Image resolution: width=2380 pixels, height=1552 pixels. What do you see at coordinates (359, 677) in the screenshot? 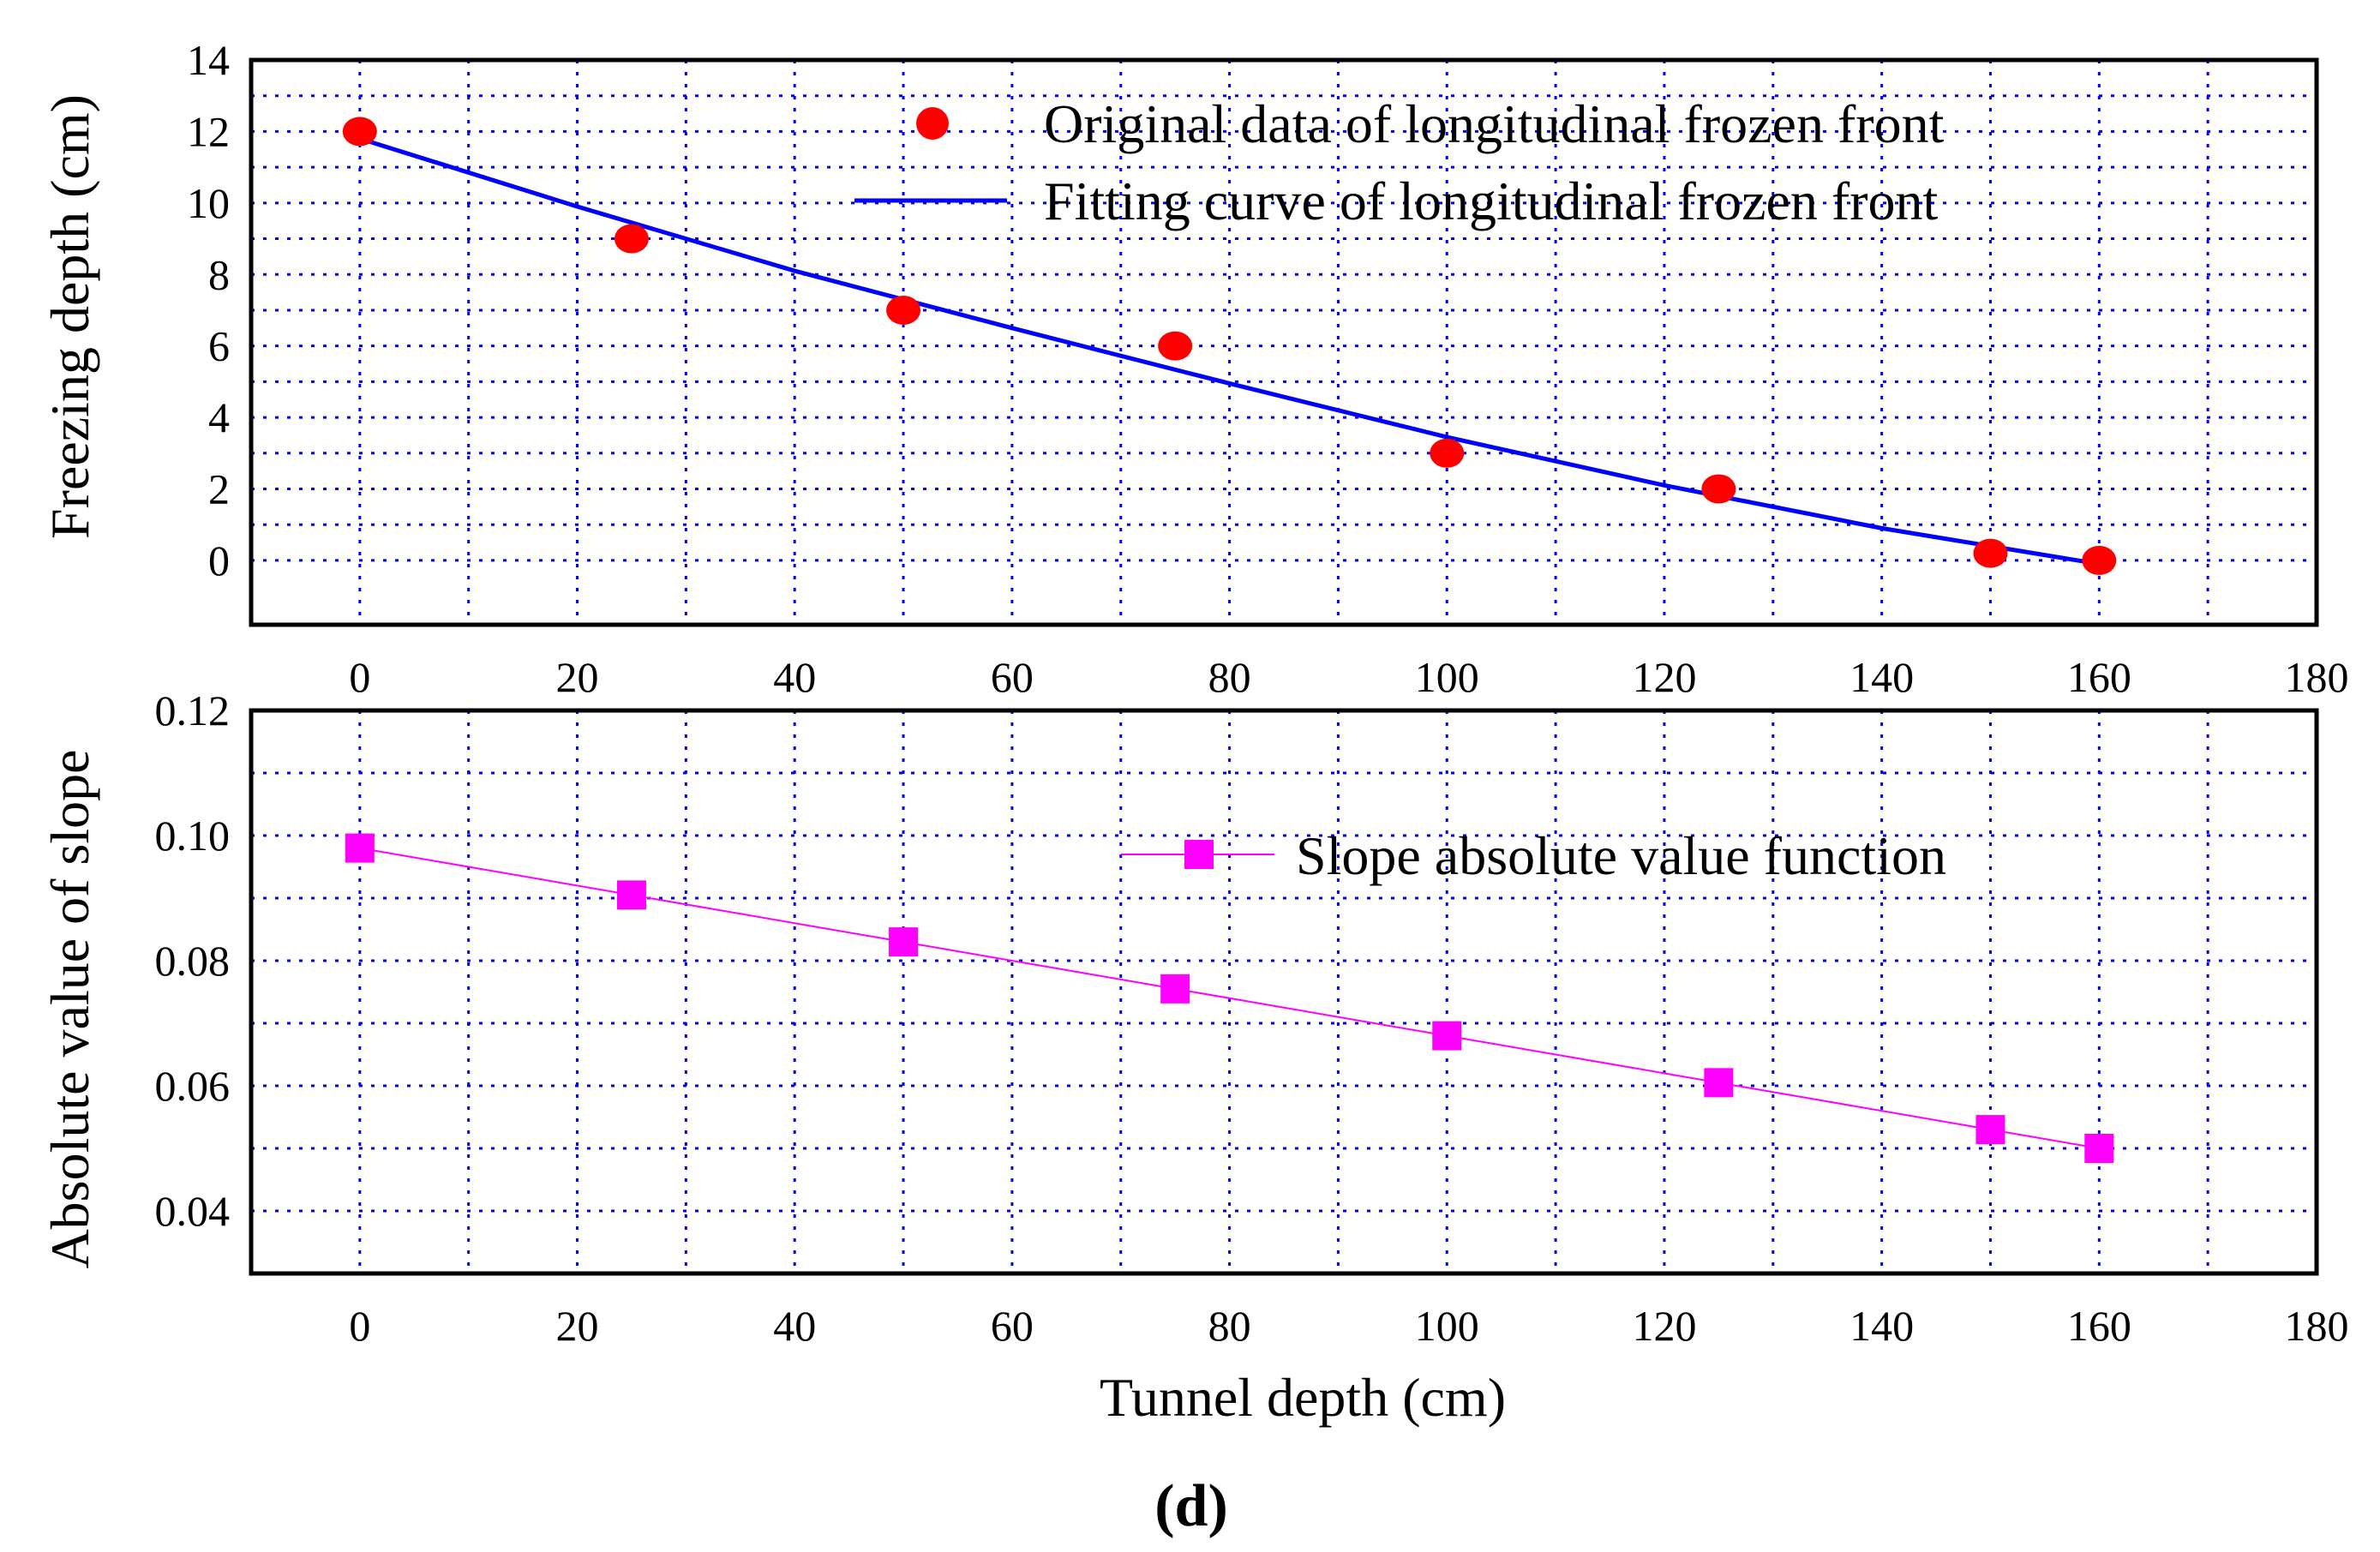
I see `top-x-tick-label: 0` at bounding box center [359, 677].